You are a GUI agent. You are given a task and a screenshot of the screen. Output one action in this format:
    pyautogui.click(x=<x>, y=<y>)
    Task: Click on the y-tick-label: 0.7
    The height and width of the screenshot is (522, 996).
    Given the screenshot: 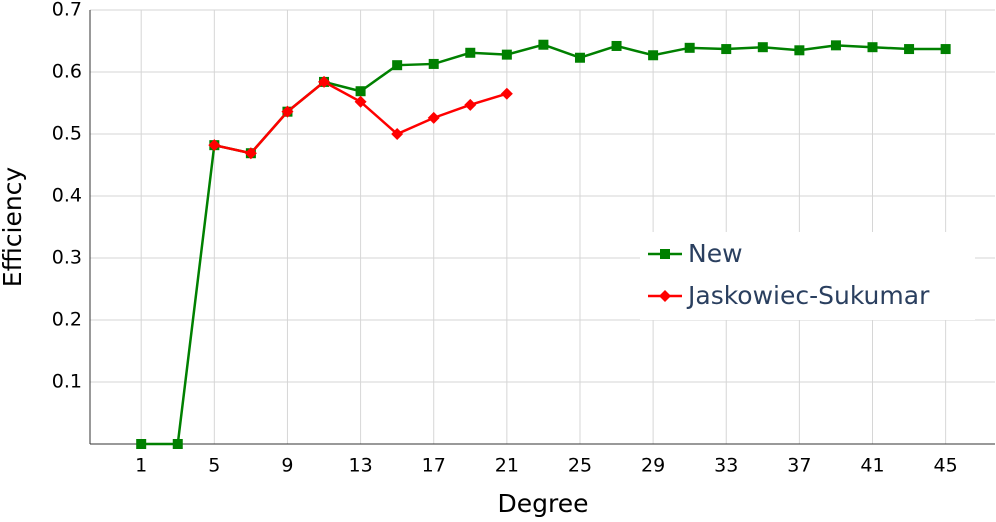 What is the action you would take?
    pyautogui.click(x=67, y=10)
    